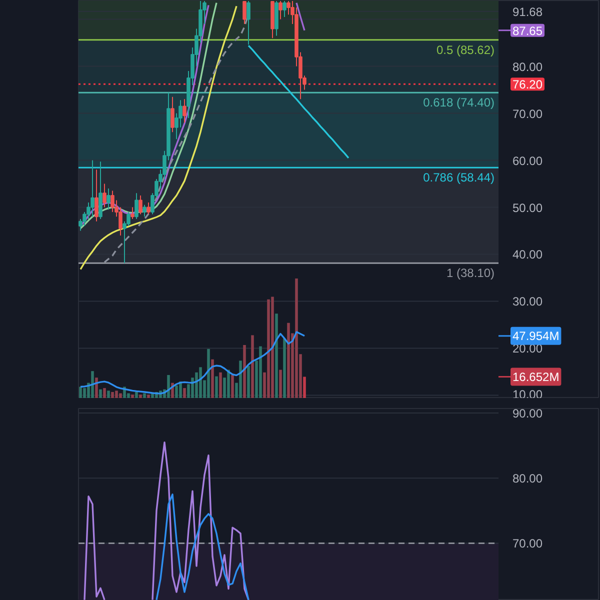 This screenshot has height=600, width=600. Describe the element at coordinates (527, 85) in the screenshot. I see `ref-line-label: 76.20` at that location.